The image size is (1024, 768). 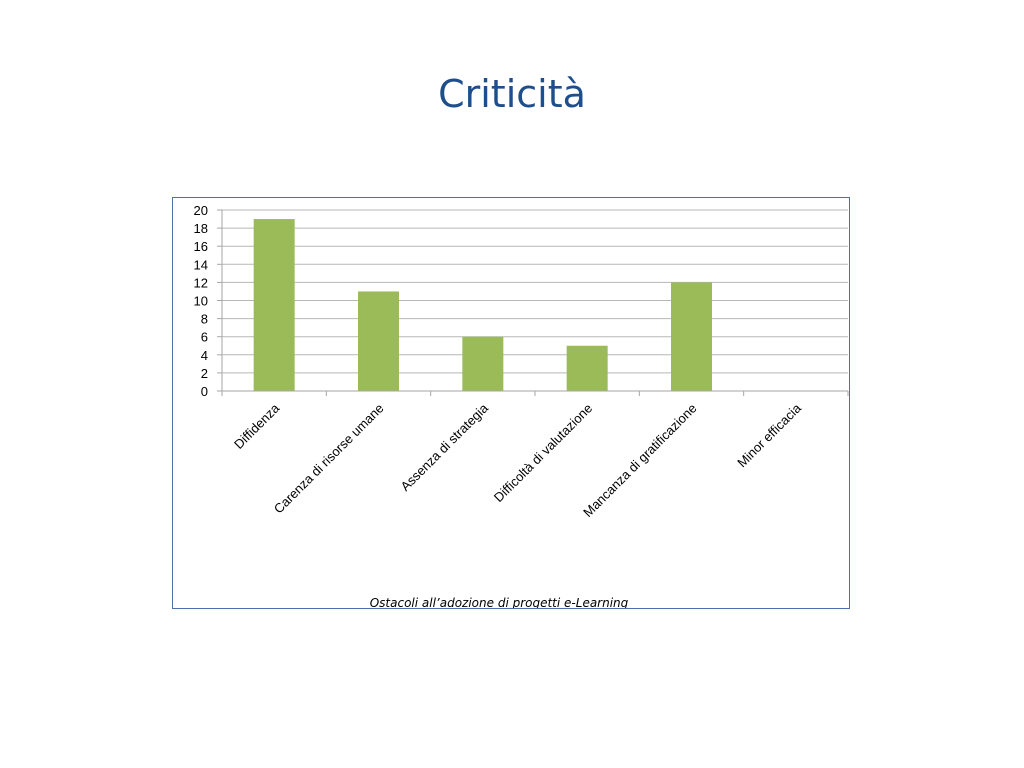 I want to click on y-tick-label: 16, so click(x=201, y=246).